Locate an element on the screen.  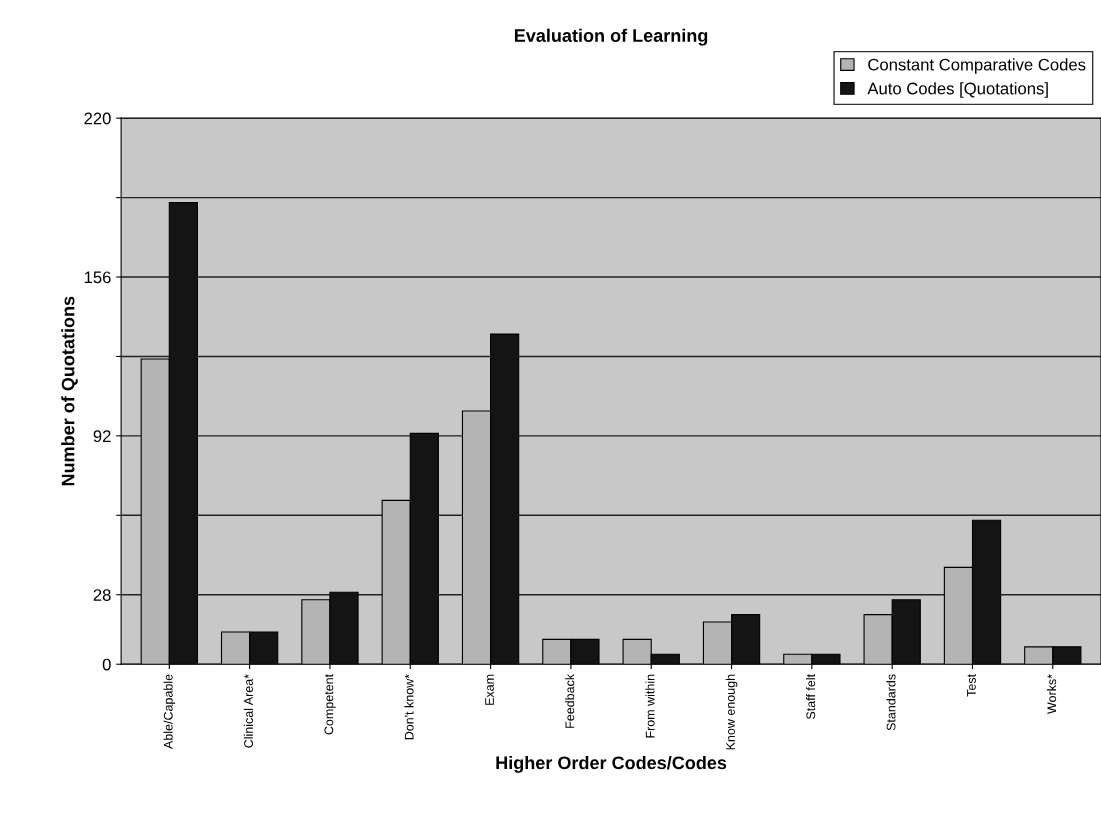
y-tick-label: 156 is located at coordinates (97, 277).